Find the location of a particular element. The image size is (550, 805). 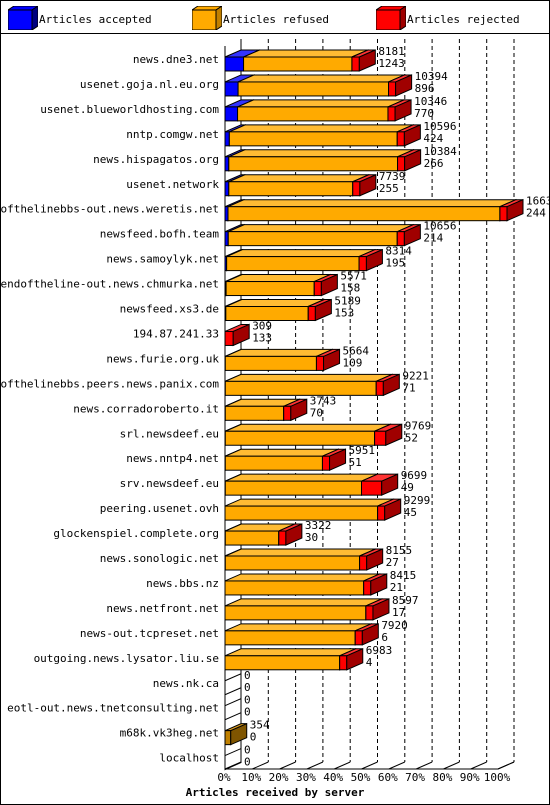

accepted-label: 6 is located at coordinates (384, 637).